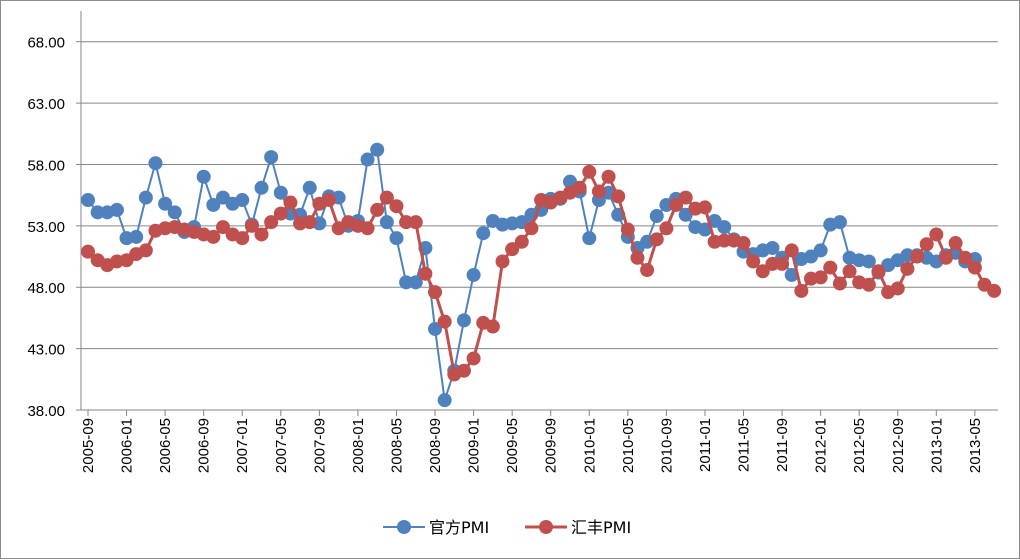 The height and width of the screenshot is (560, 1020). What do you see at coordinates (165, 445) in the screenshot?
I see `x-tick-label: 2006-05` at bounding box center [165, 445].